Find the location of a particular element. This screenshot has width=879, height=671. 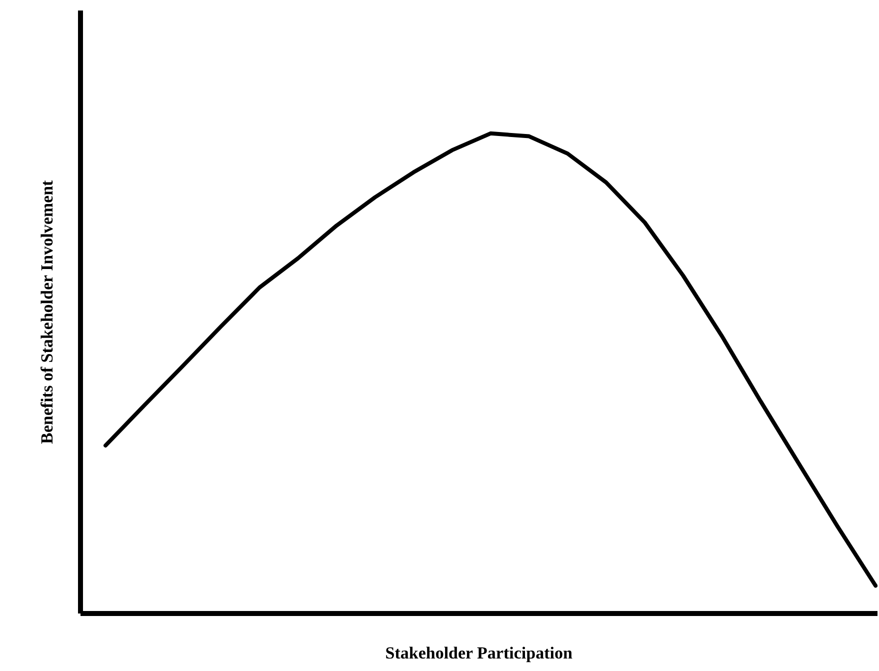

y-axis-title: Benefits of Stakeholder Involvement is located at coordinates (47, 312).